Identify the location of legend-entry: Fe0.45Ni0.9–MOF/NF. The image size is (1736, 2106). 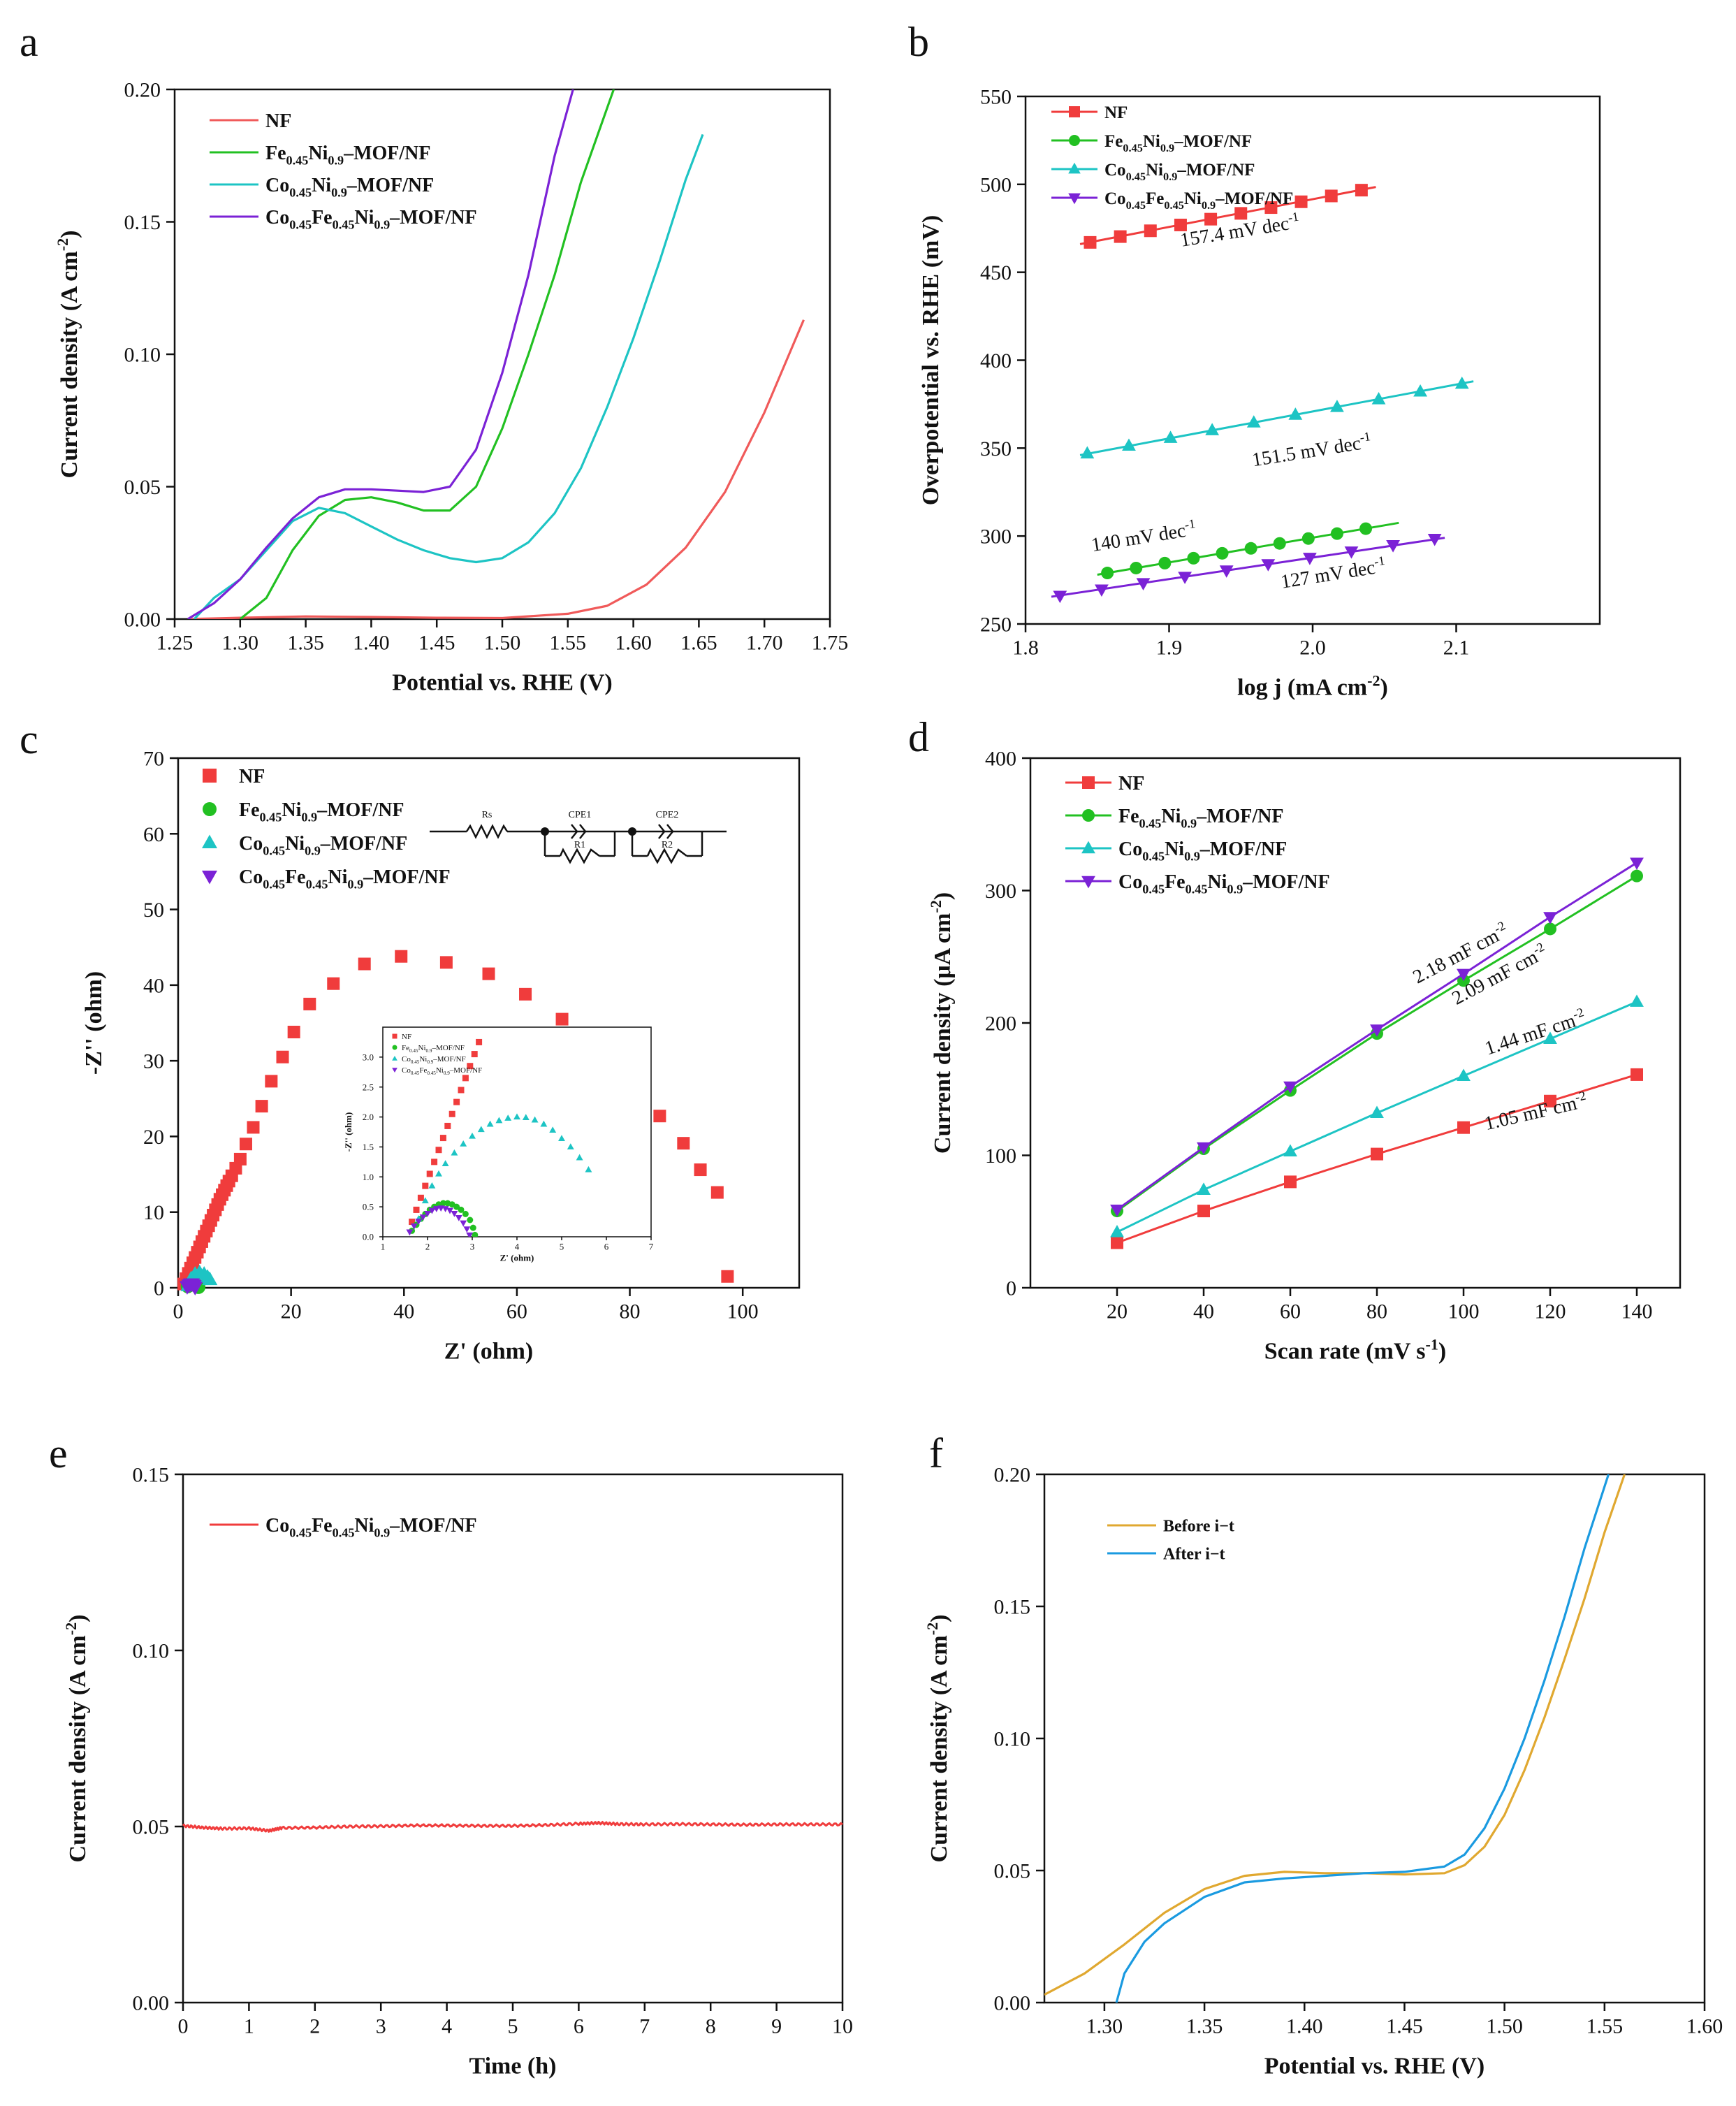
(1174, 818).